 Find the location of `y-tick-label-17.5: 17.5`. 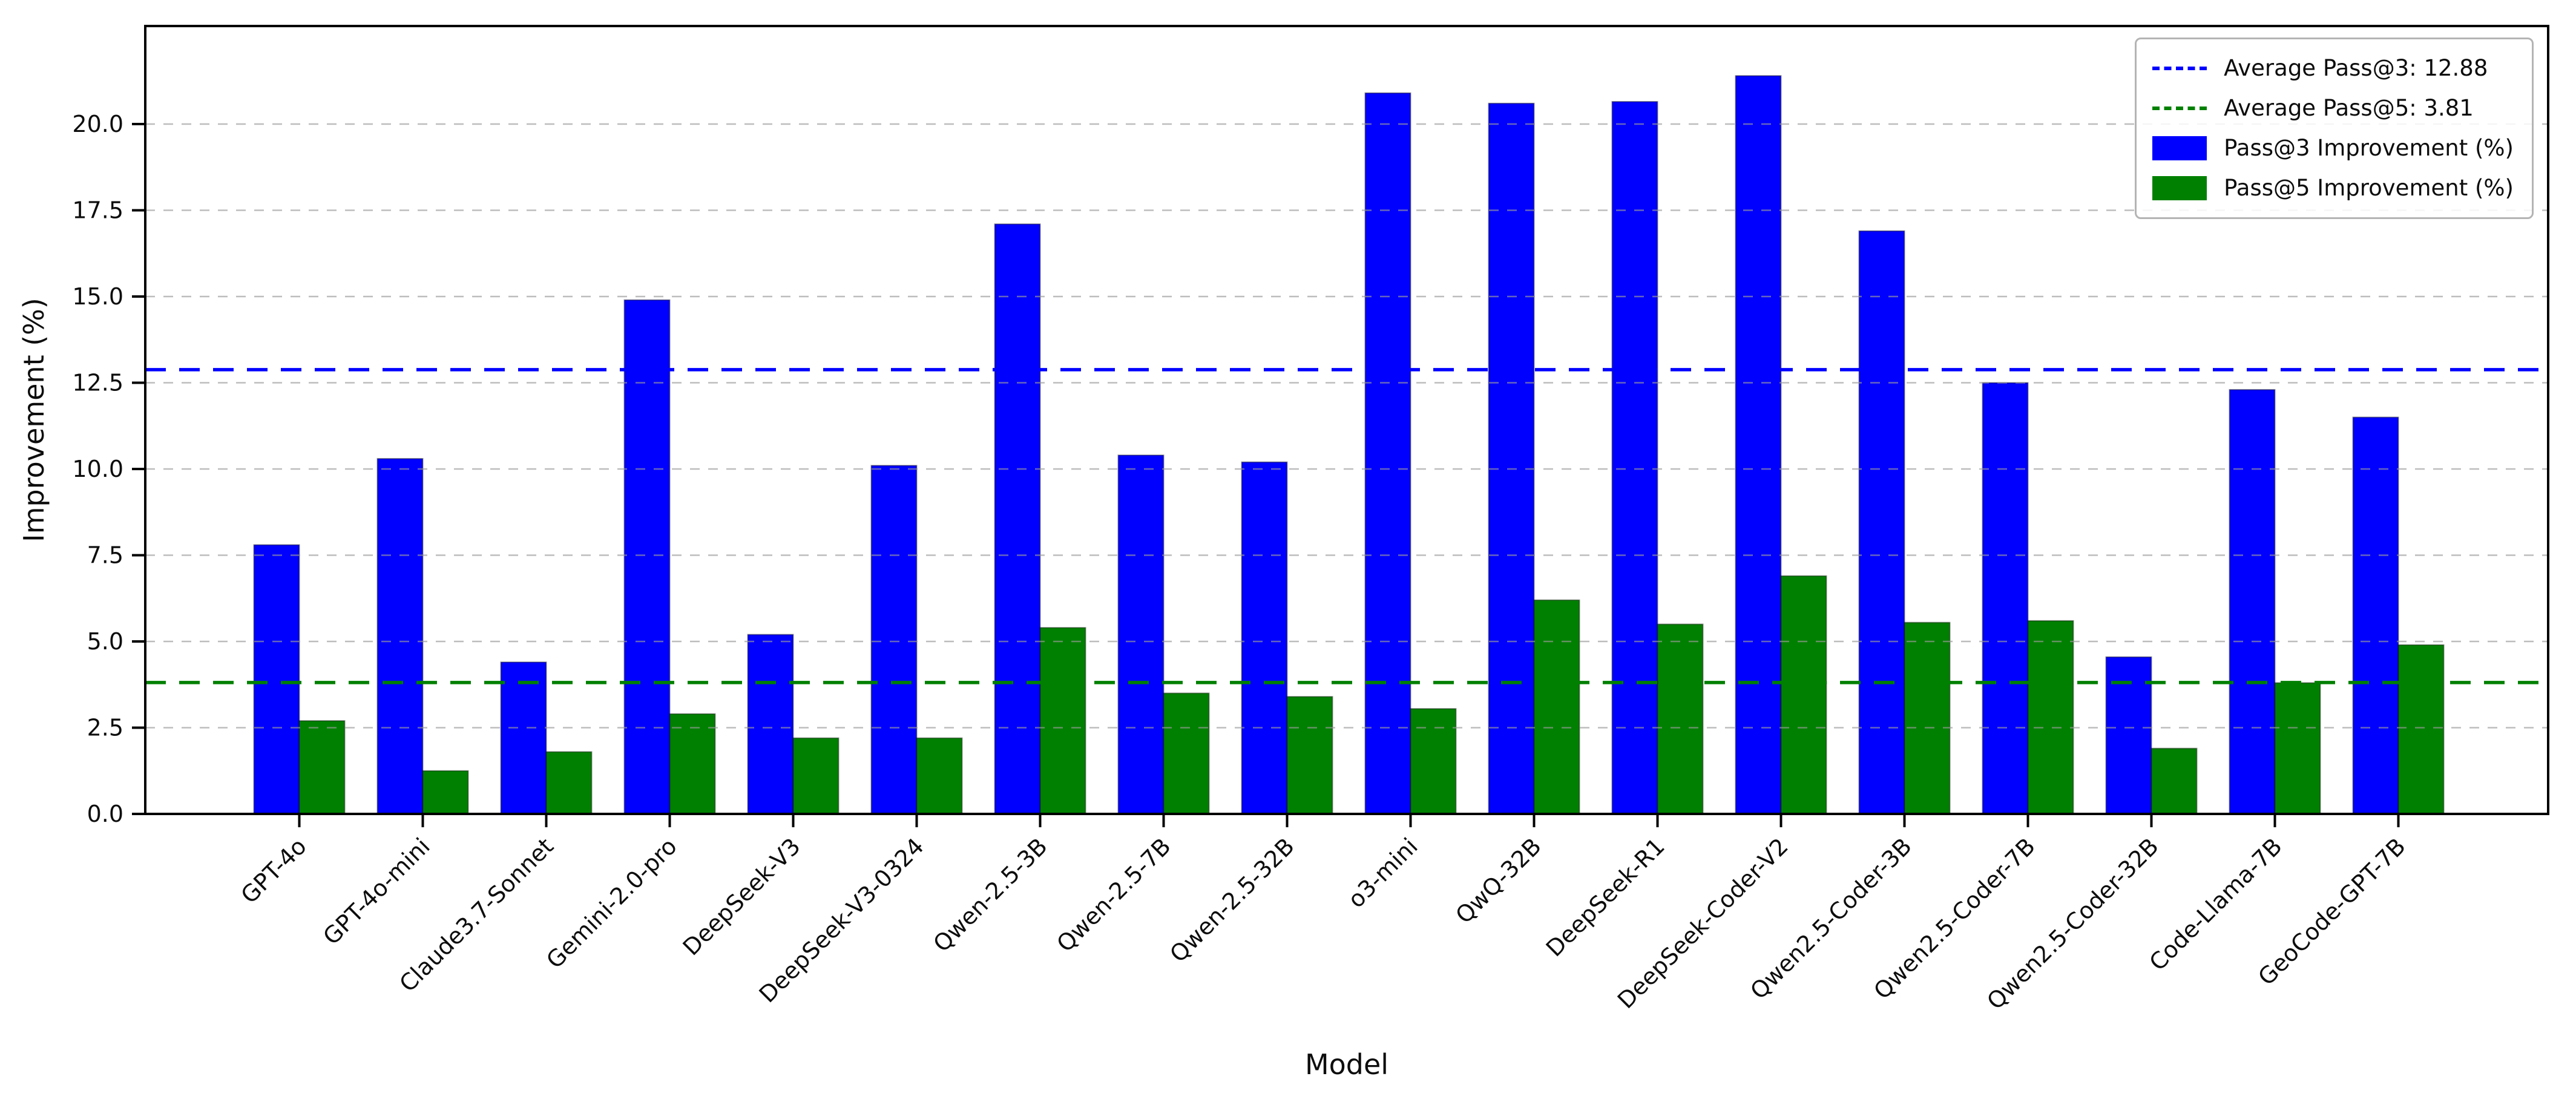

y-tick-label-17.5: 17.5 is located at coordinates (97, 210).